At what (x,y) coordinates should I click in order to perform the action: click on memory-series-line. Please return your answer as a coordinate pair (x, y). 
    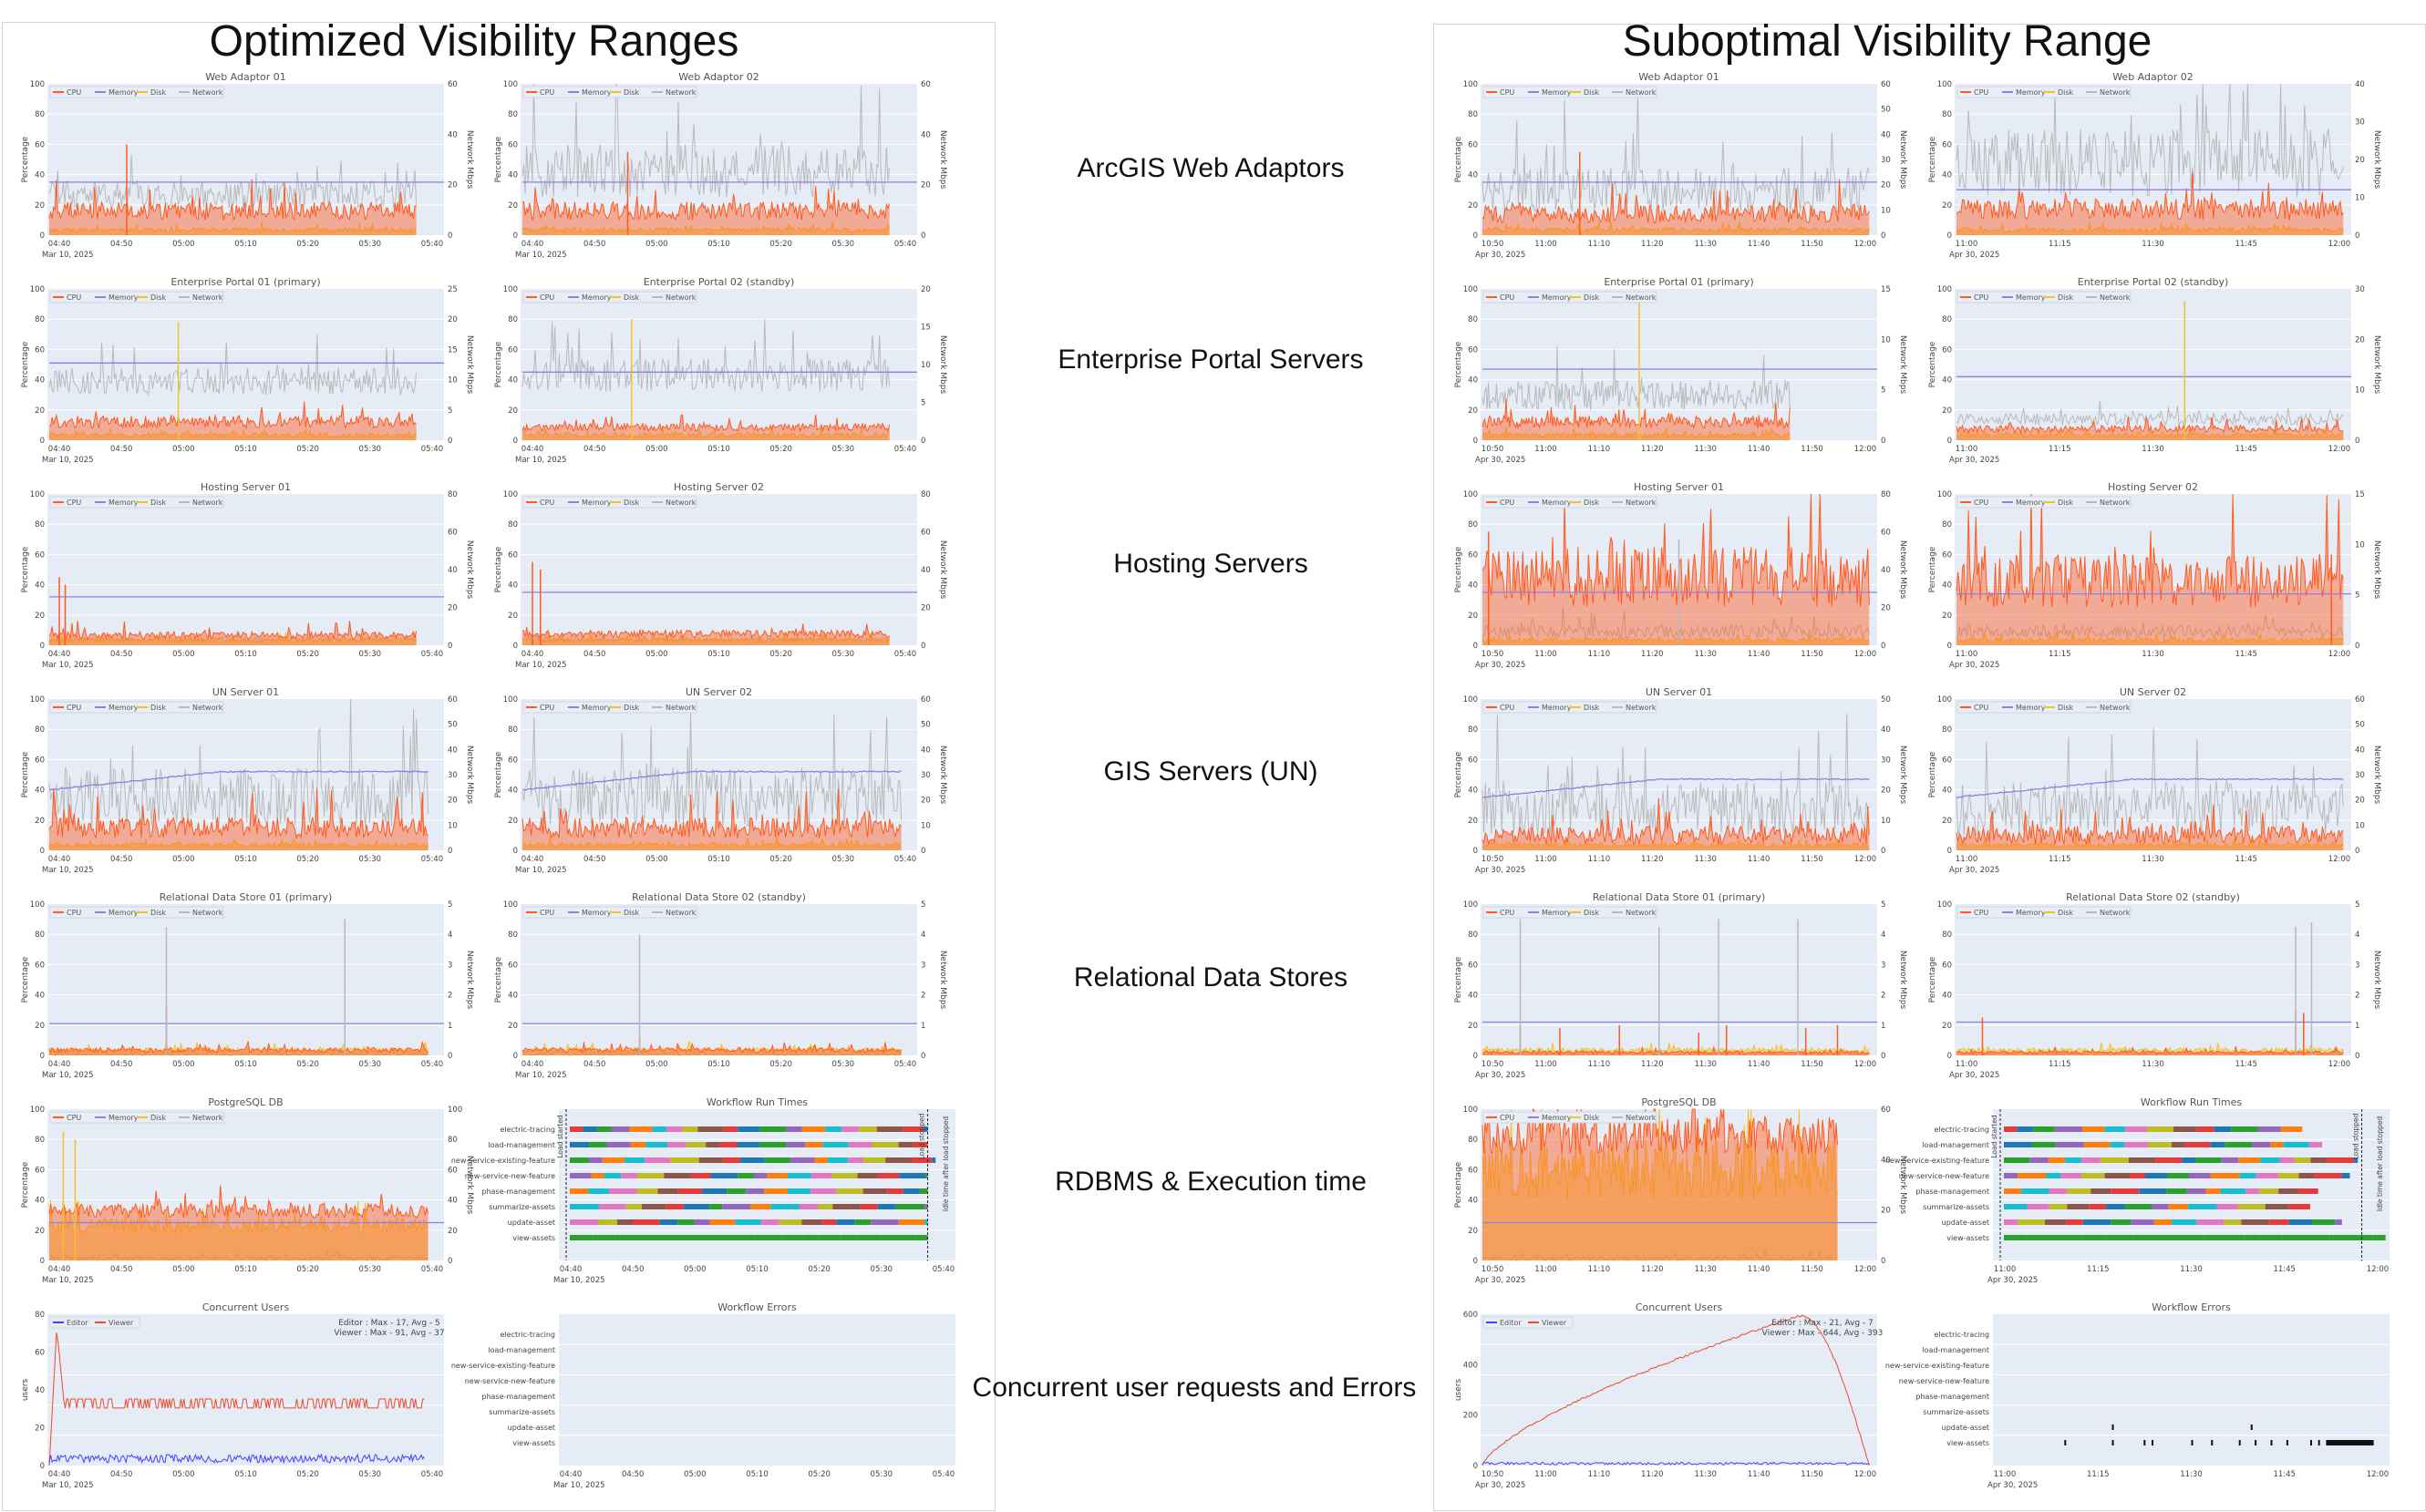
    Looking at the image, I should click on (712, 781).